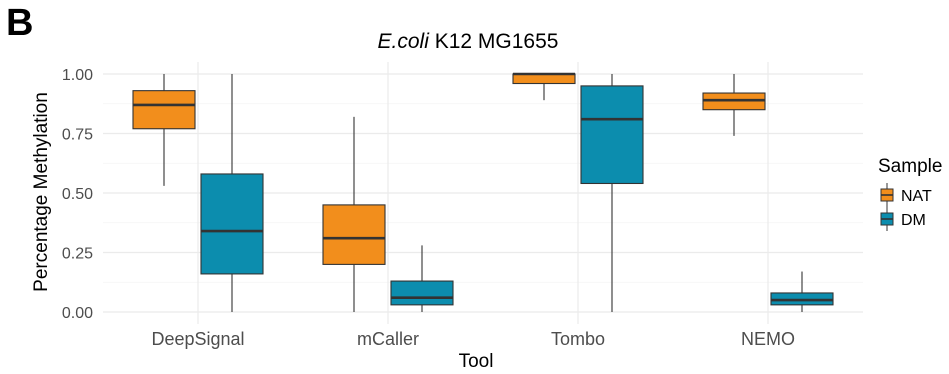 The height and width of the screenshot is (374, 949). I want to click on x-axis-ticks: DeepSignal mCaller Tombo NEMO, so click(473, 339).